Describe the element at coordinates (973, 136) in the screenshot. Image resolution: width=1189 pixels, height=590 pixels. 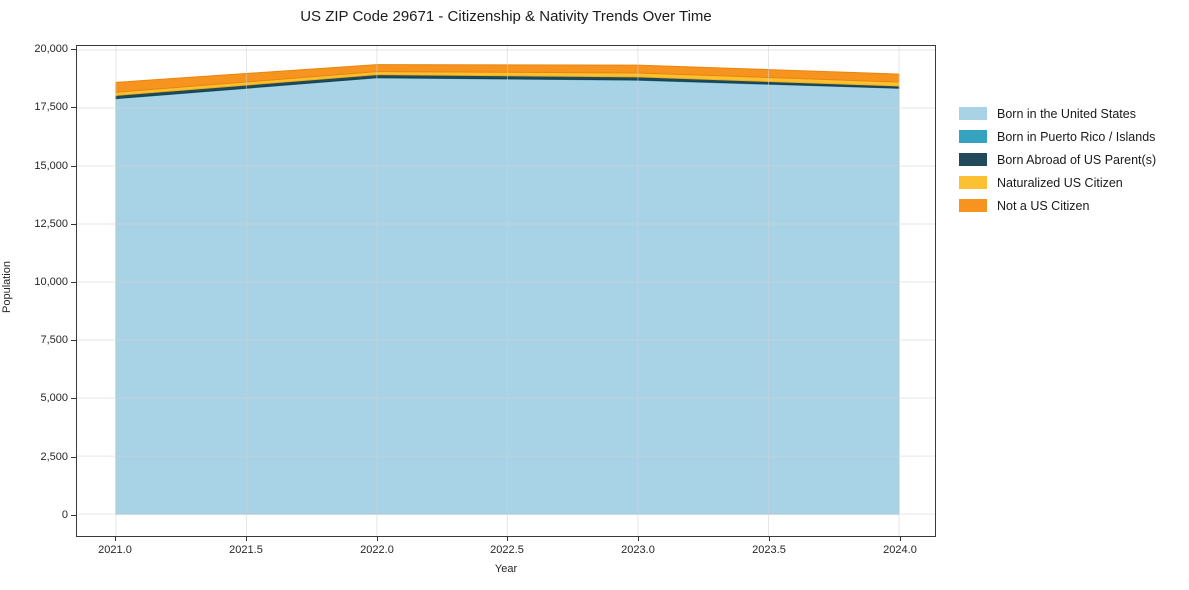
I see `legend-swatch-born-in-puerto-rico-islands` at that location.